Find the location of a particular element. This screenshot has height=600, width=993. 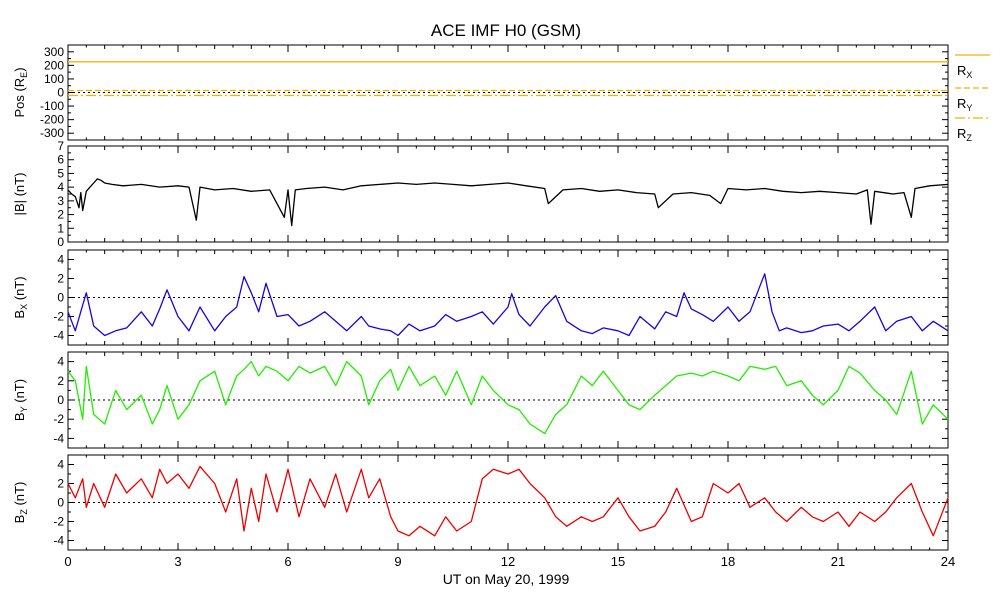

legend-label-rz: RZ is located at coordinates (964, 134).